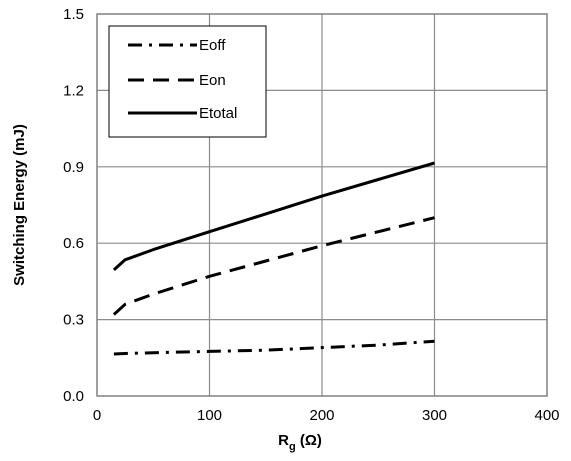 This screenshot has width=571, height=461. Describe the element at coordinates (321, 415) in the screenshot. I see `x-tick-label: 200` at that location.